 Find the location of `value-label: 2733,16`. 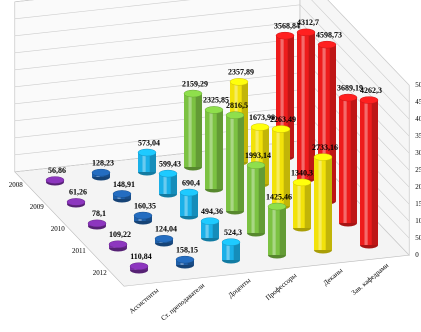

value-label: 2733,16 is located at coordinates (325, 147).